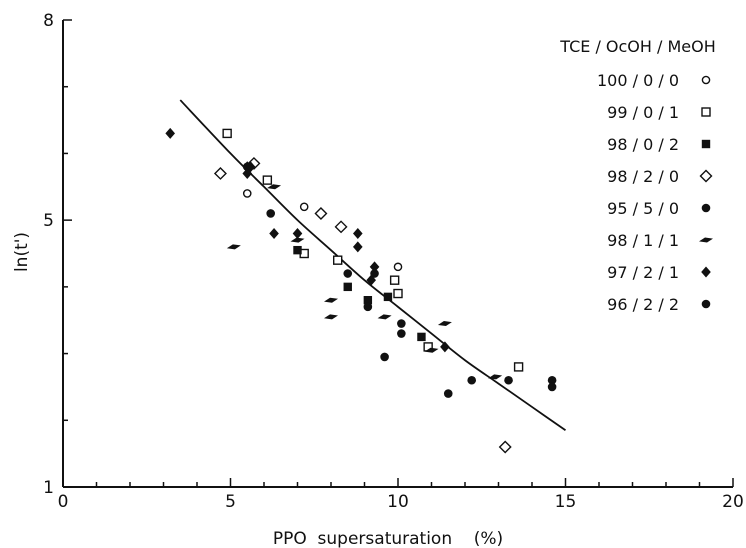 This screenshot has width=746, height=548. Describe the element at coordinates (643, 144) in the screenshot. I see `legend-label: 98 / 0 / 2` at that location.